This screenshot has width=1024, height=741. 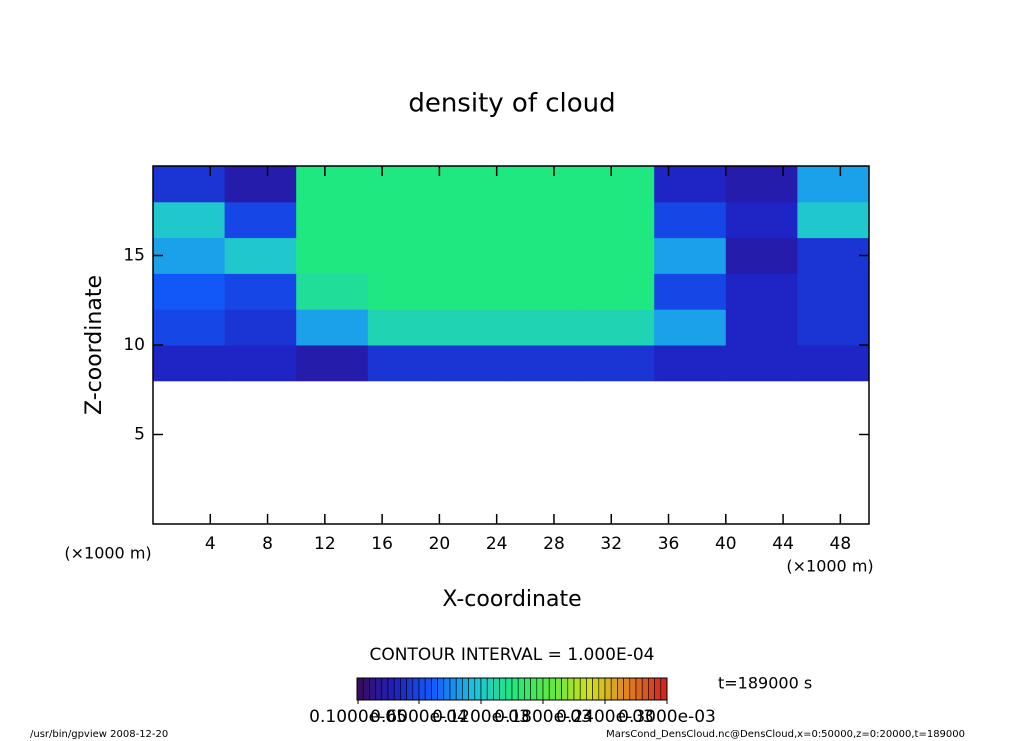 I want to click on x-tick-label: 40, so click(x=726, y=544).